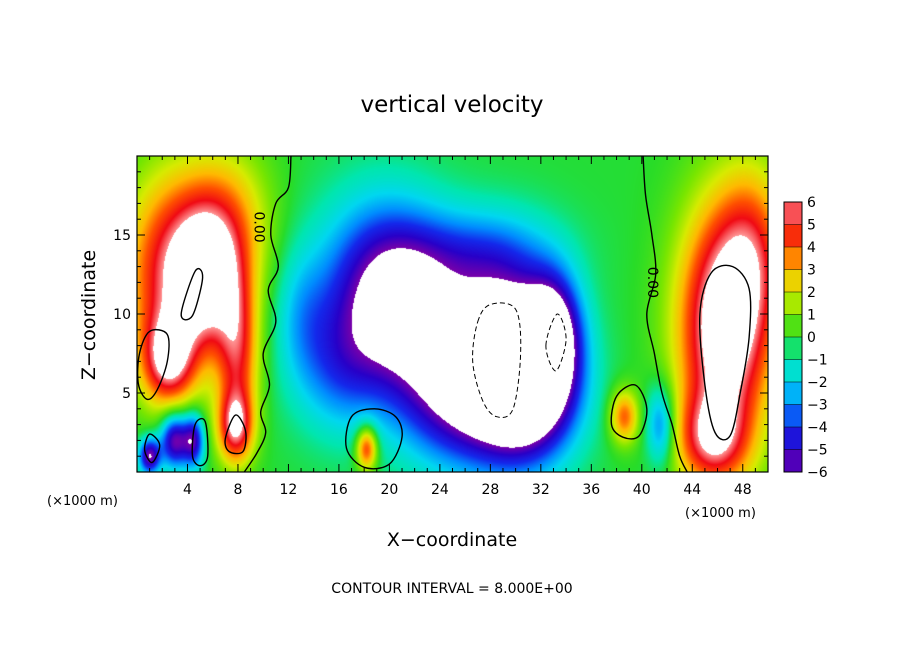  Describe the element at coordinates (490, 490) in the screenshot. I see `x-tick-label: 28` at that location.